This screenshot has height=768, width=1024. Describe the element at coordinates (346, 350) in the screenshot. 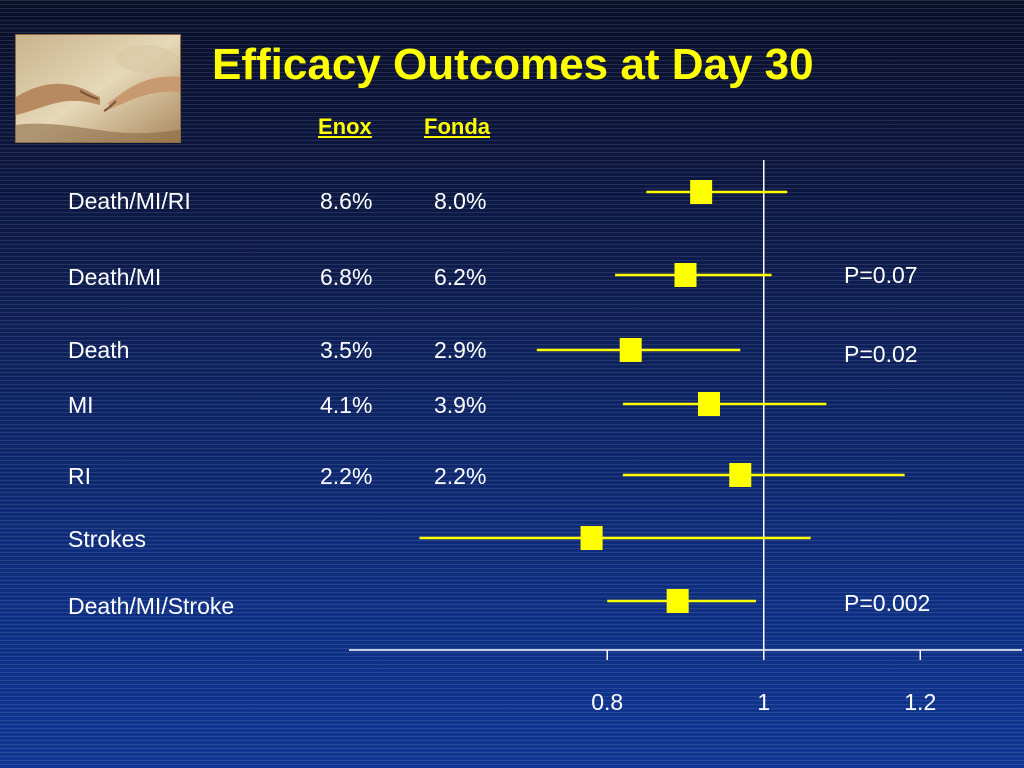

I see `enox-value: 3.5%` at that location.